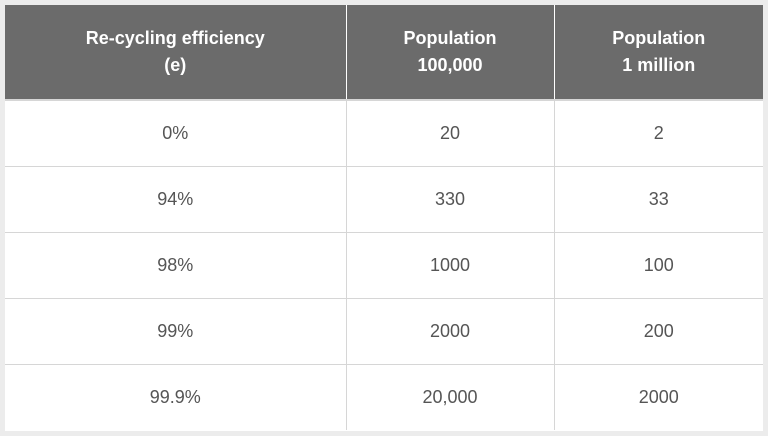 This screenshot has width=768, height=436. I want to click on table-cell: 200, so click(658, 331).